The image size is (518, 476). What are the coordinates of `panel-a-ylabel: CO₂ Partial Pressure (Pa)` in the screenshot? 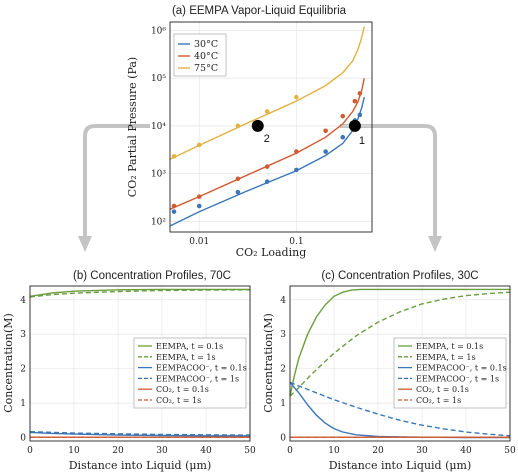 It's located at (132, 127).